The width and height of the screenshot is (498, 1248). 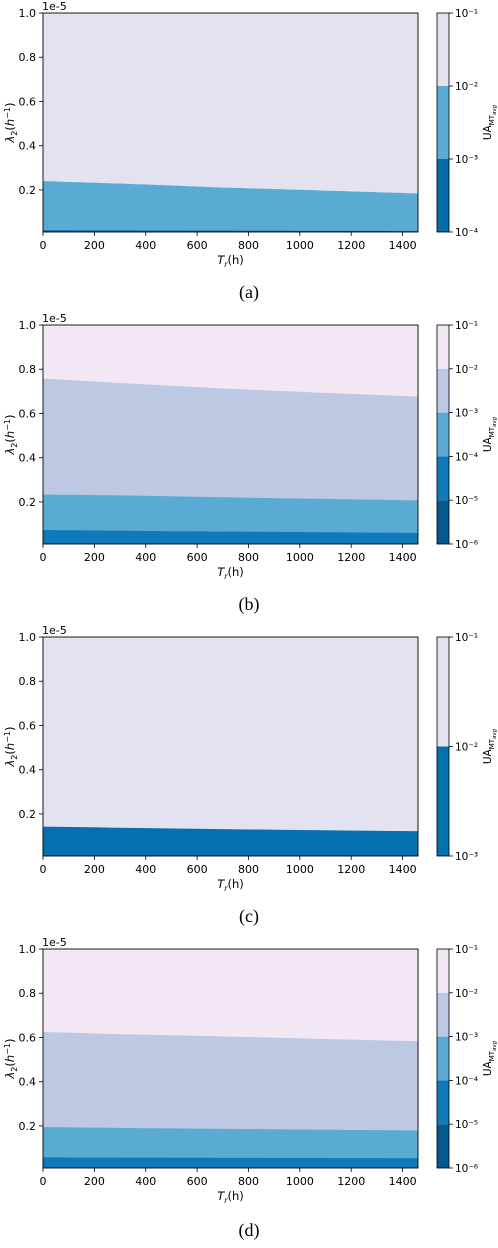 I want to click on panel-caption-b: (b), so click(x=249, y=604).